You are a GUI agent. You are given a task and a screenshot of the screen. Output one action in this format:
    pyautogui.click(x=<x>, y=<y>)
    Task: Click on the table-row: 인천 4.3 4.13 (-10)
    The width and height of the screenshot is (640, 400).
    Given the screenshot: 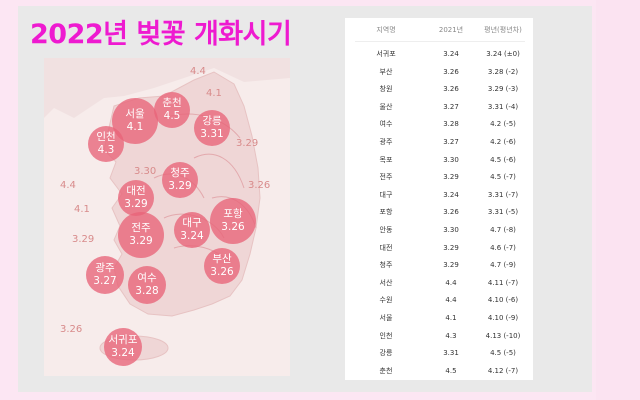 What is the action you would take?
    pyautogui.click(x=439, y=336)
    